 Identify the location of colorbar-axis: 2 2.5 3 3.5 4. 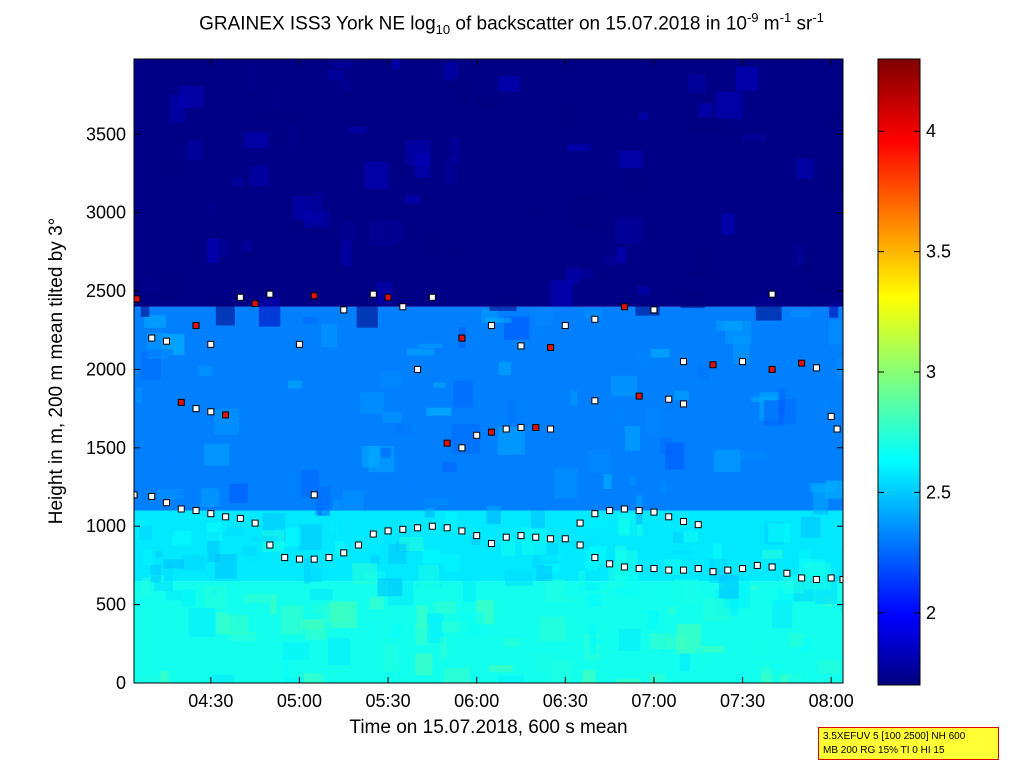
(914, 372).